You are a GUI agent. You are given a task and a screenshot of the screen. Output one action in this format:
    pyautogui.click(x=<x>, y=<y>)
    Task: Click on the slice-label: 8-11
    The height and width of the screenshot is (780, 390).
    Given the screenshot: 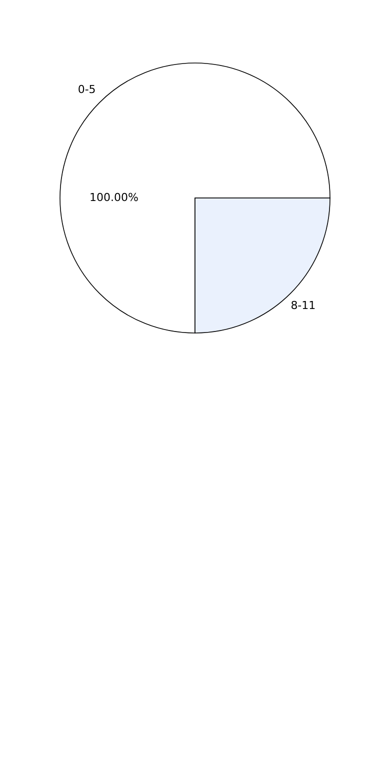 What is the action you would take?
    pyautogui.click(x=303, y=305)
    